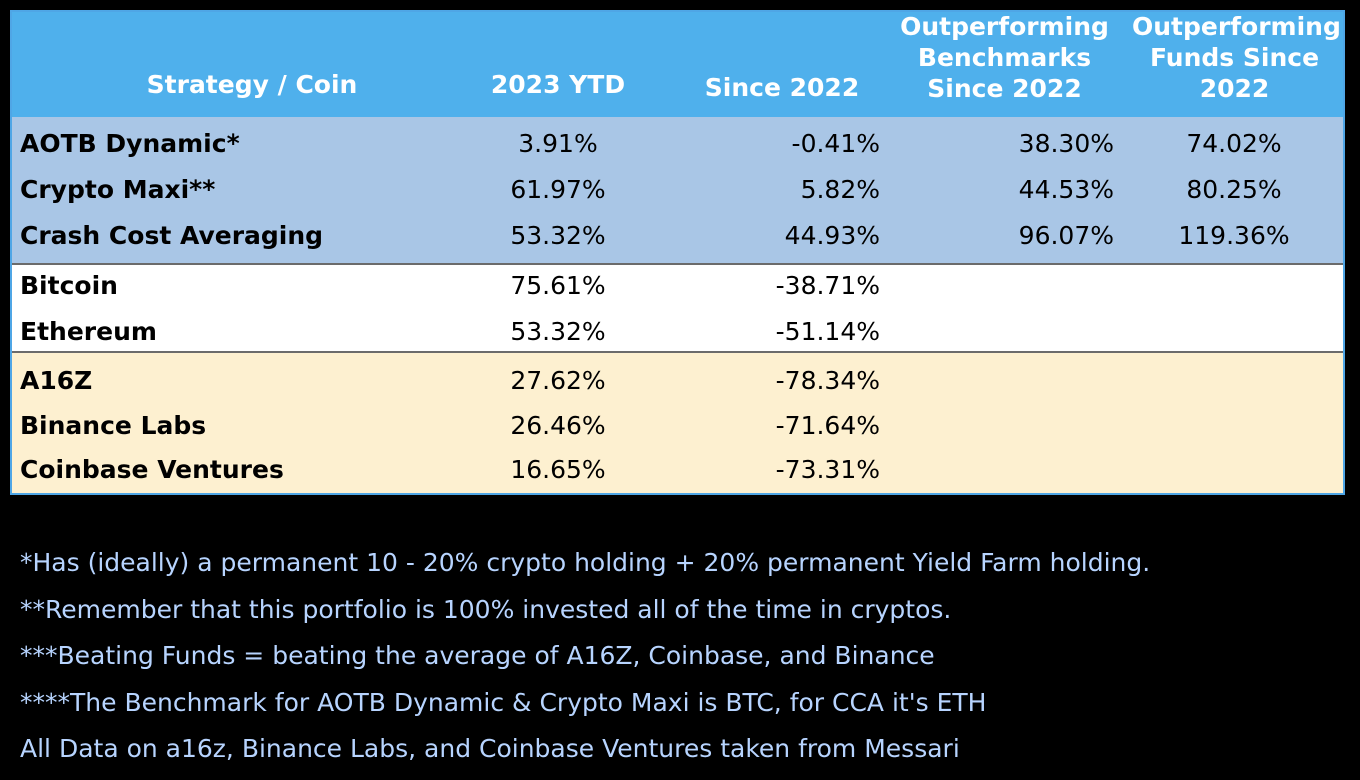 This screenshot has height=780, width=1360. I want to click on table-row: AOTB Dynamic* 3.91% -0.41% 38.30% 74.02%, so click(677, 144).